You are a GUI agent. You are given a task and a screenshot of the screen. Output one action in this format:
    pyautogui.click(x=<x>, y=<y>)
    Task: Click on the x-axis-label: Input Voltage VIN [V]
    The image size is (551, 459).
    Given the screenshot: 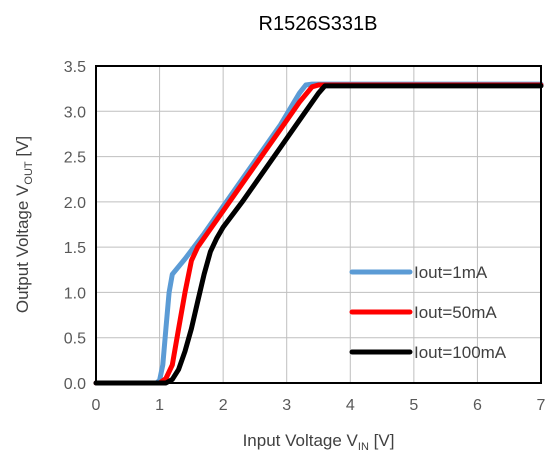 What is the action you would take?
    pyautogui.click(x=319, y=442)
    